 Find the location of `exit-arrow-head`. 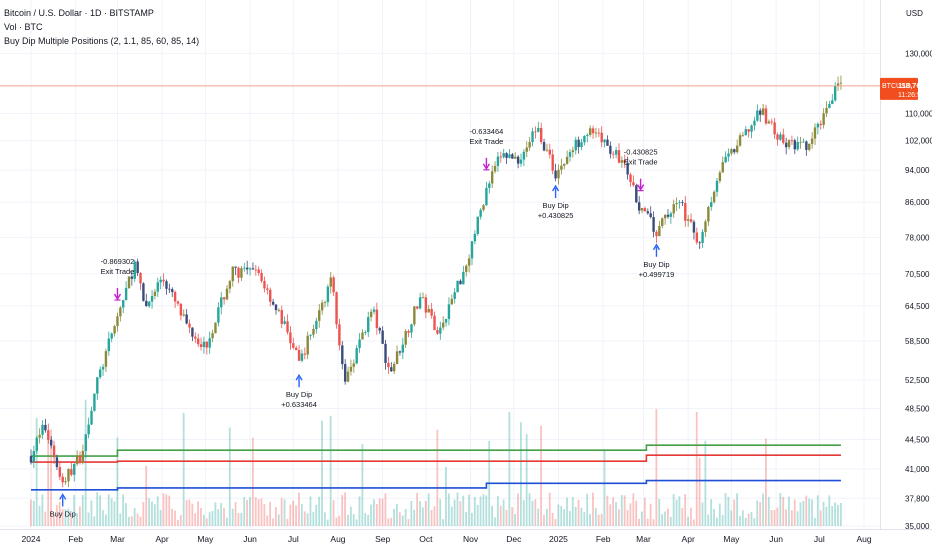

exit-arrow-head is located at coordinates (117, 297).